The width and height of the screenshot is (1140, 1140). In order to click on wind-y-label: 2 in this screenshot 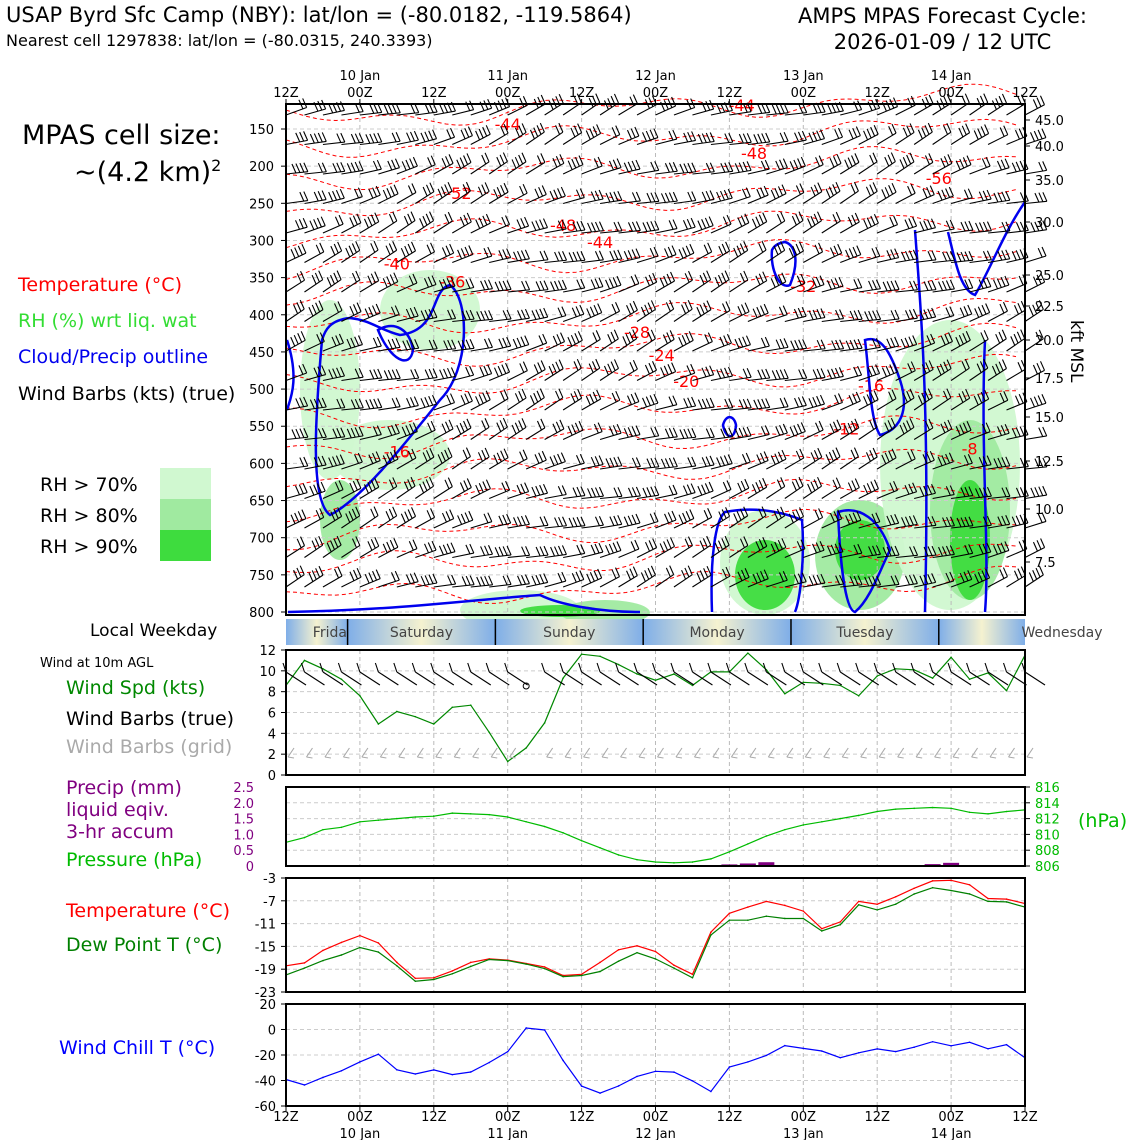, I will do `click(272, 755)`.